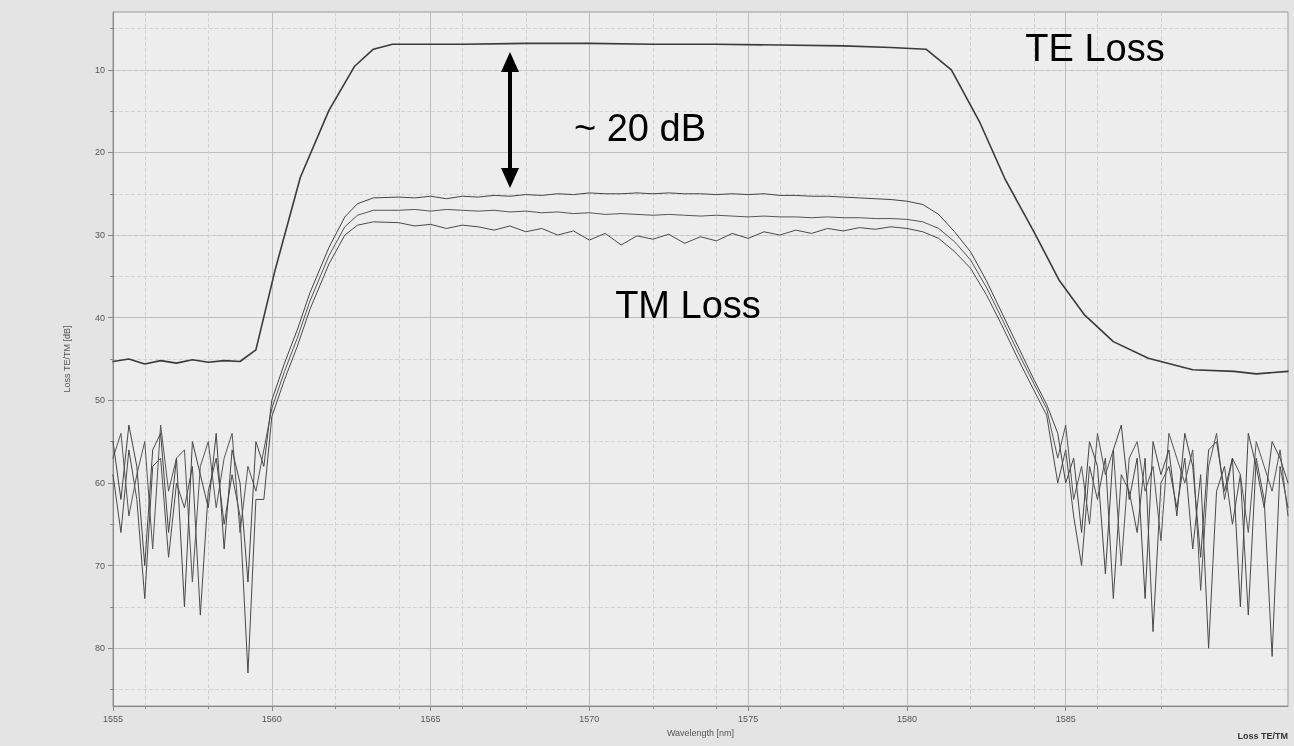 This screenshot has width=1294, height=746. I want to click on x-tick-label: 1555, so click(113, 718).